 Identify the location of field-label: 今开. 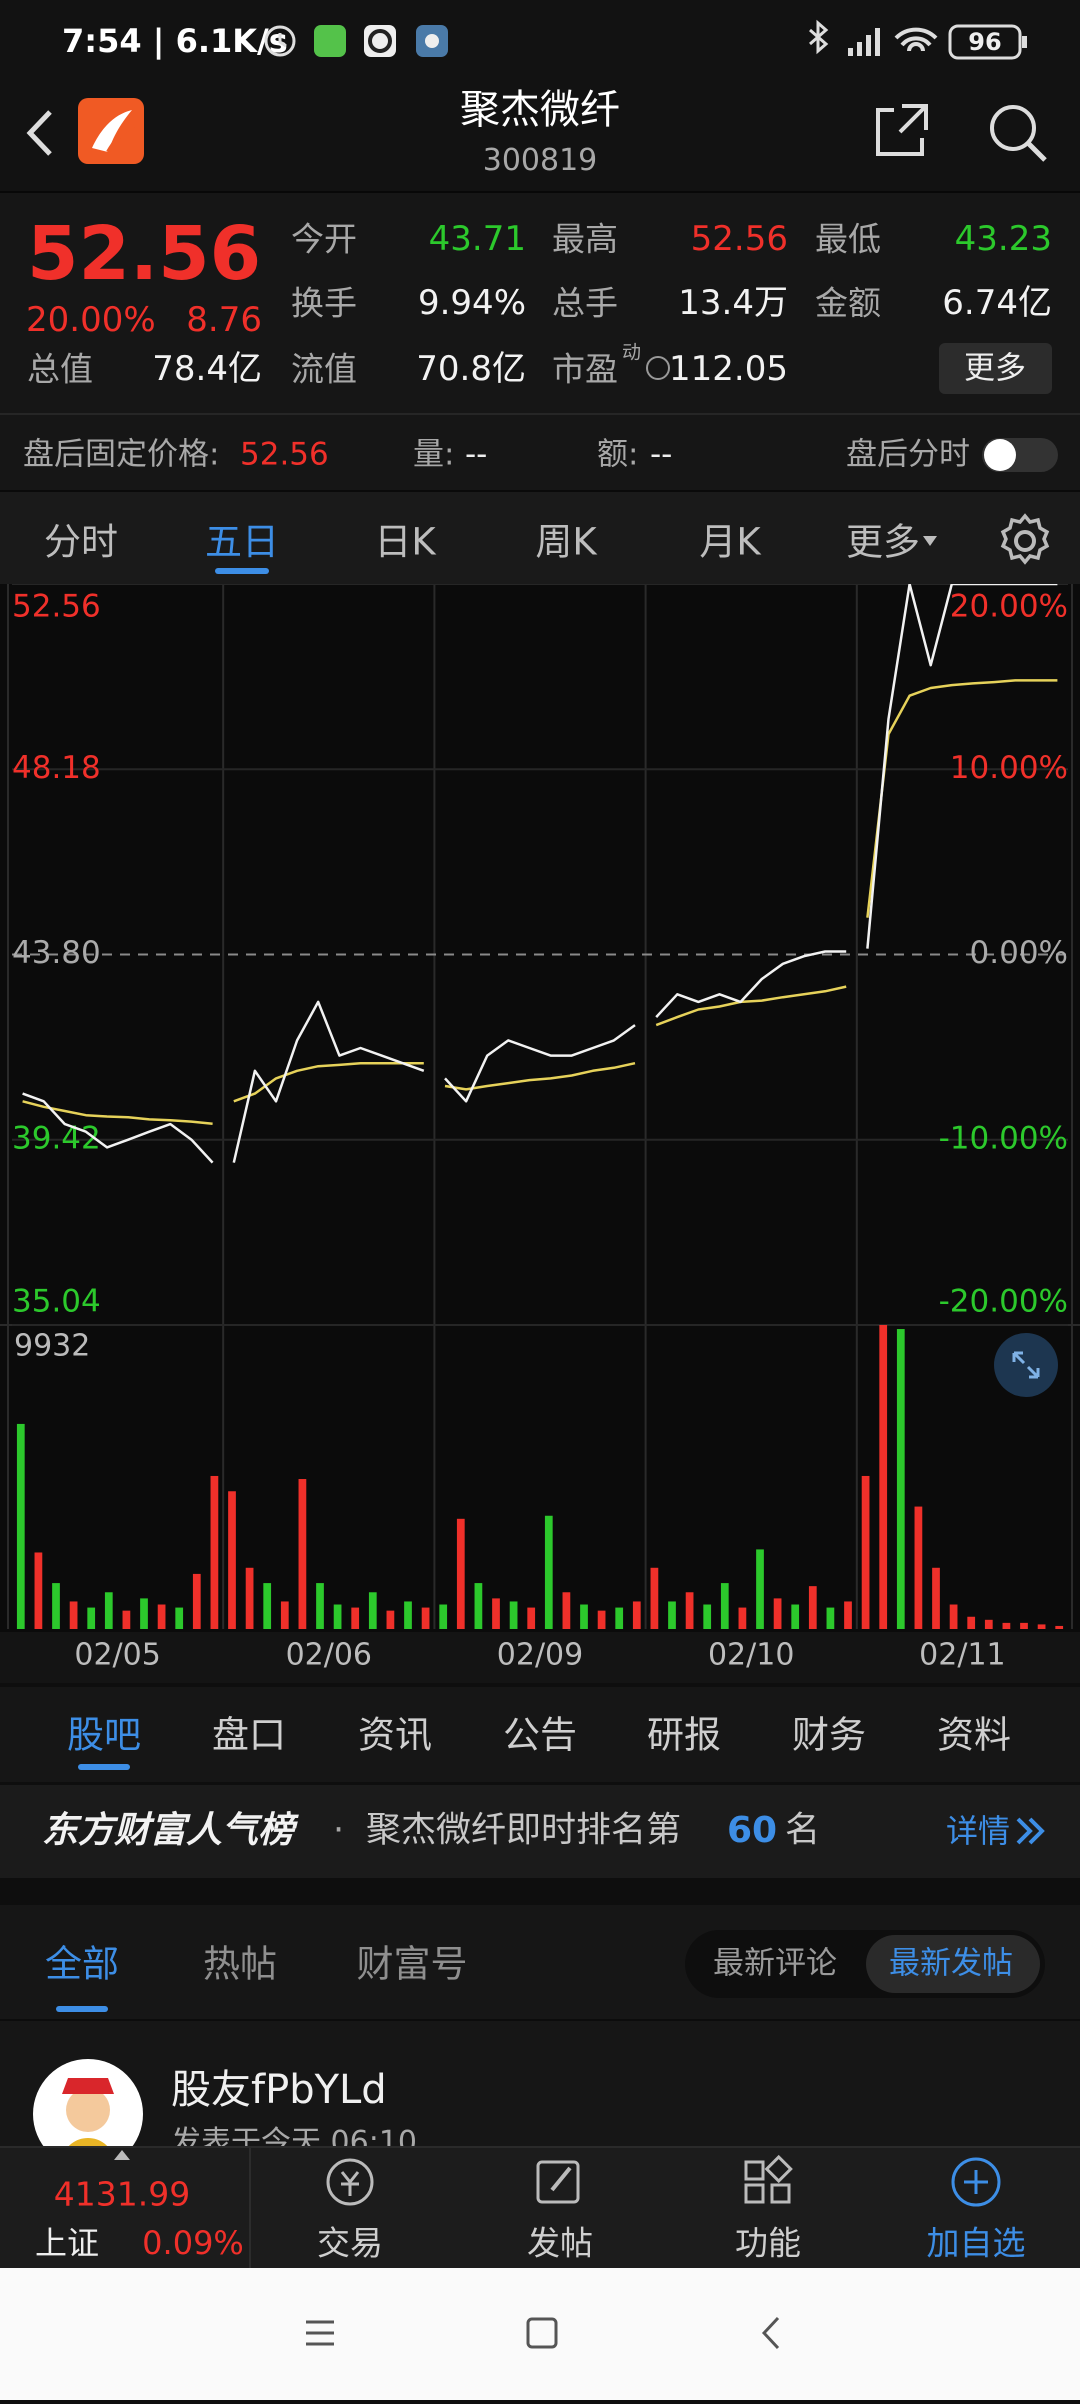
(324, 239).